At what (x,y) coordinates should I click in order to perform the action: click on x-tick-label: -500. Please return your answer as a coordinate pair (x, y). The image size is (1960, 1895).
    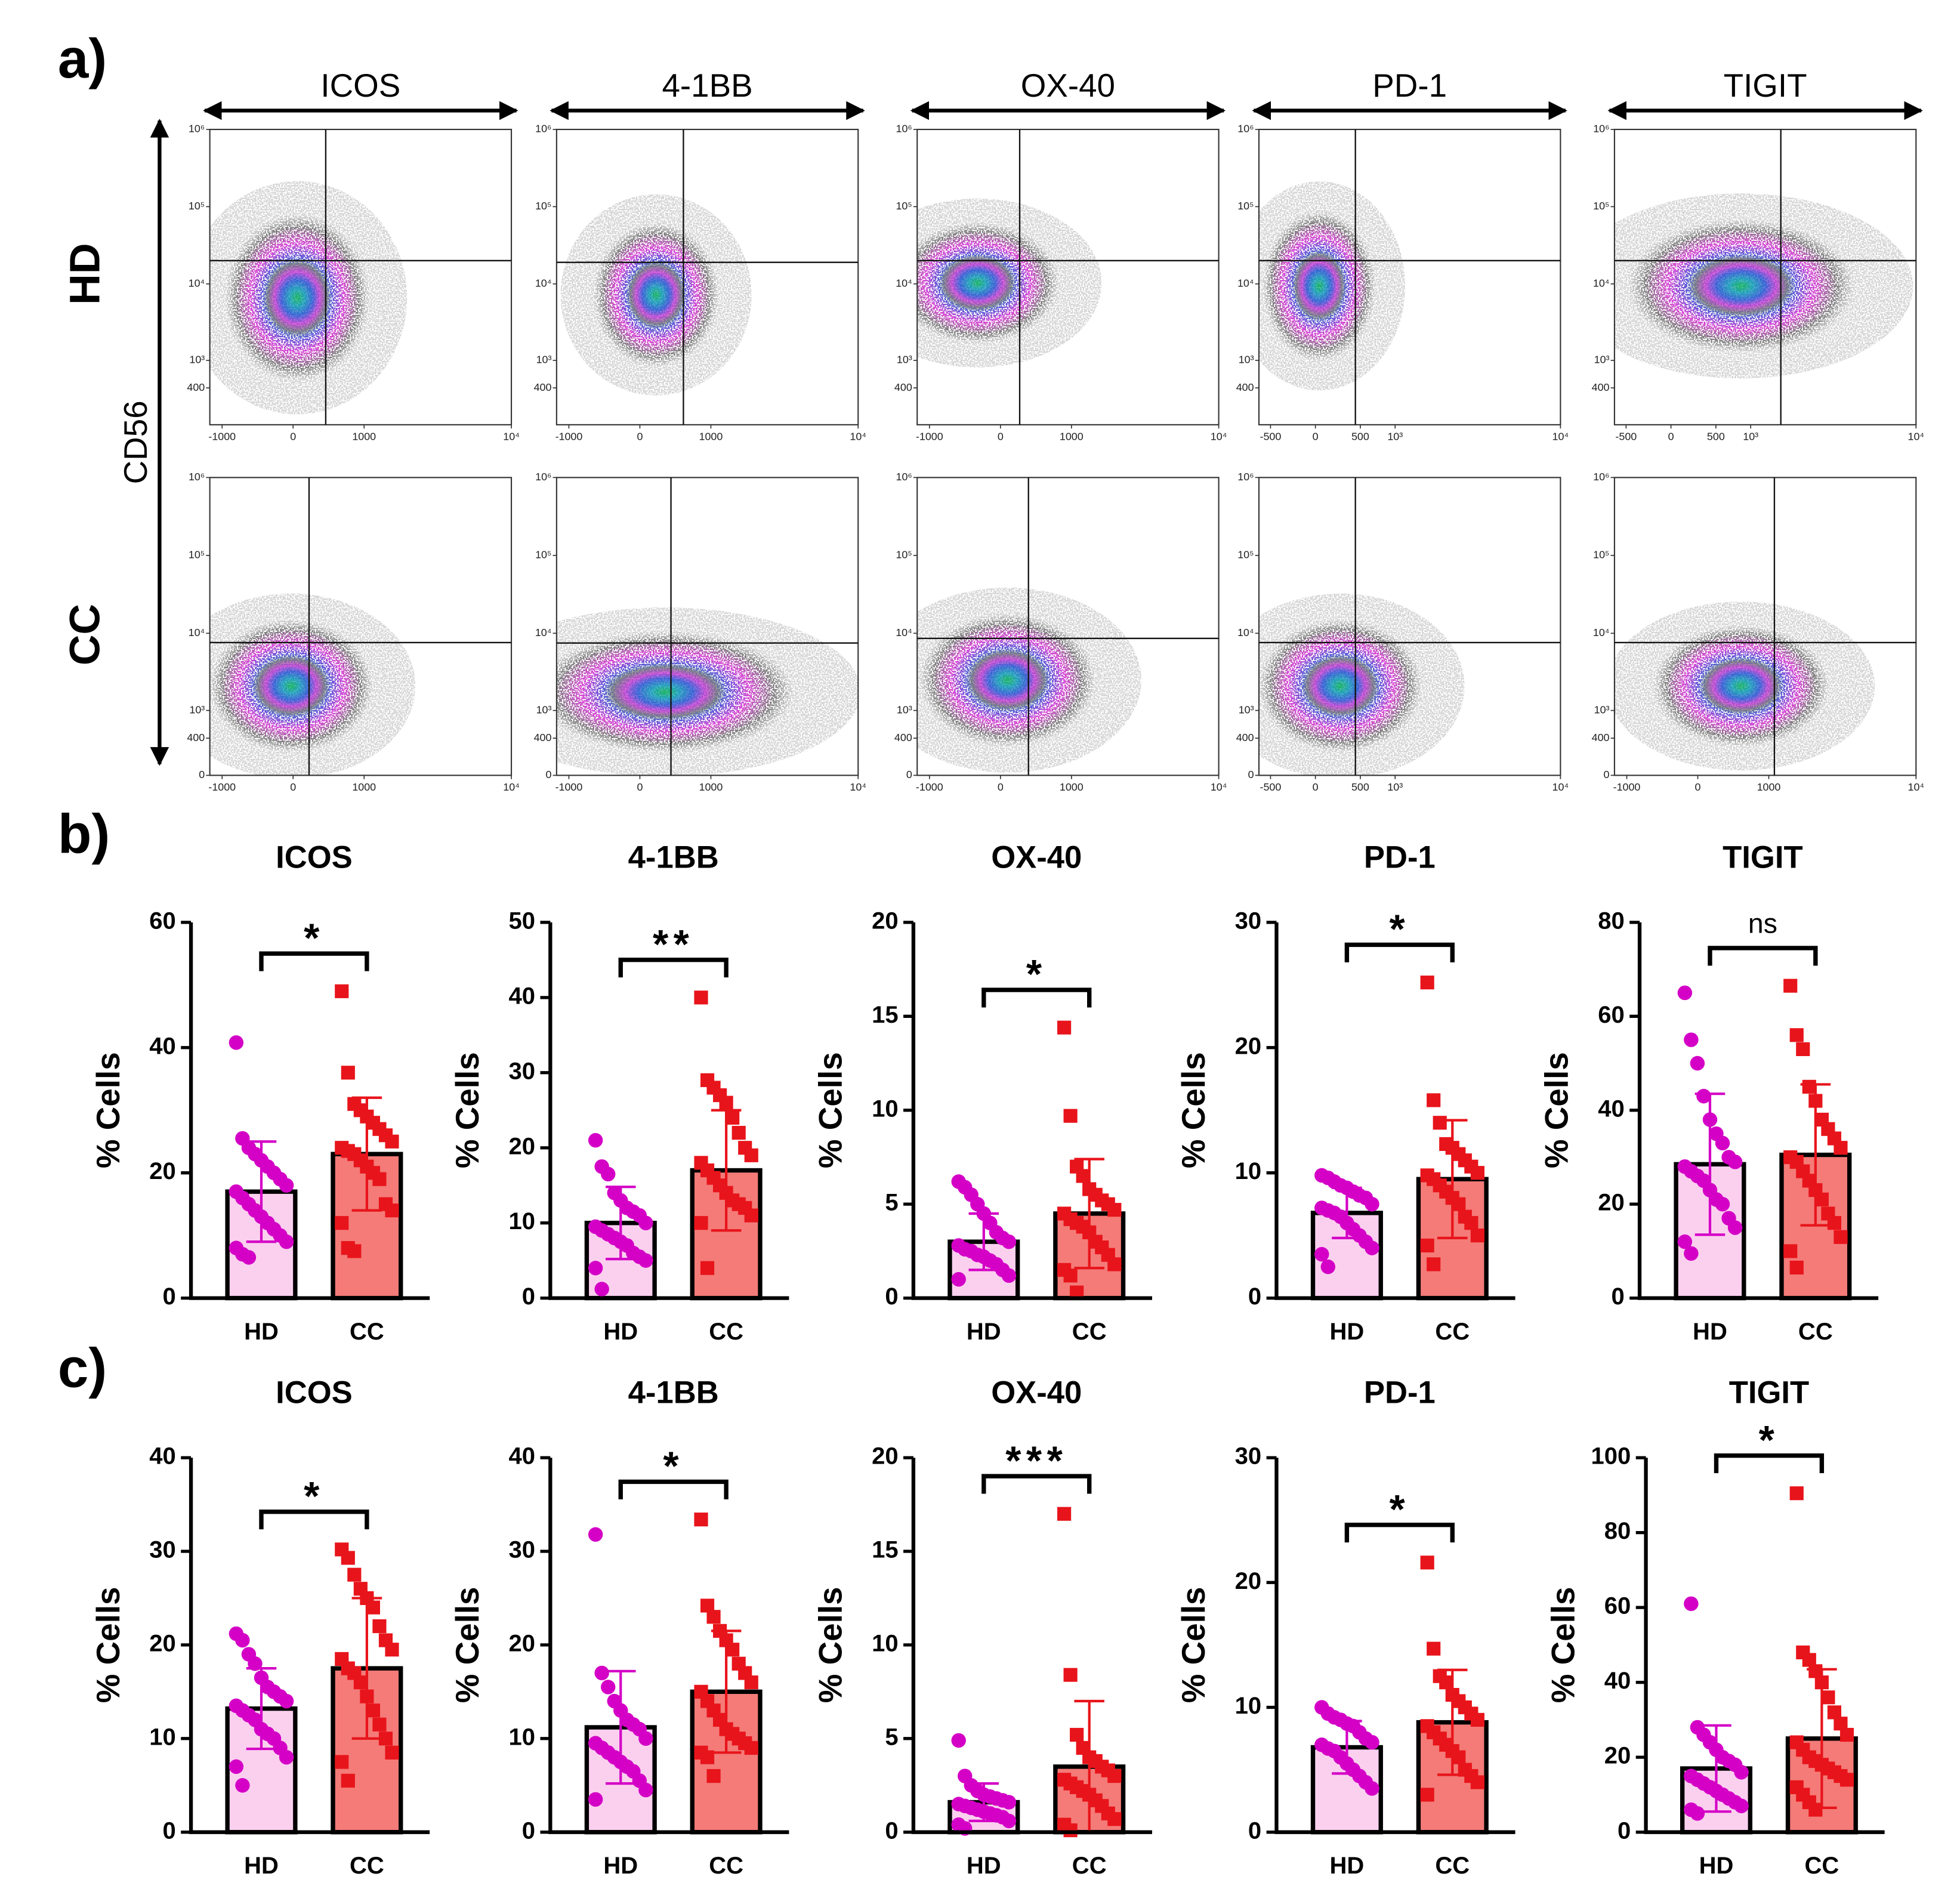
    Looking at the image, I should click on (1626, 437).